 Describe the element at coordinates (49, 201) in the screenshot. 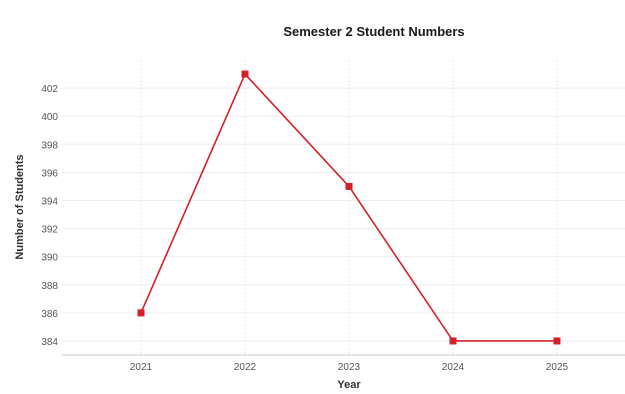

I see `y-tick-label: 394` at that location.